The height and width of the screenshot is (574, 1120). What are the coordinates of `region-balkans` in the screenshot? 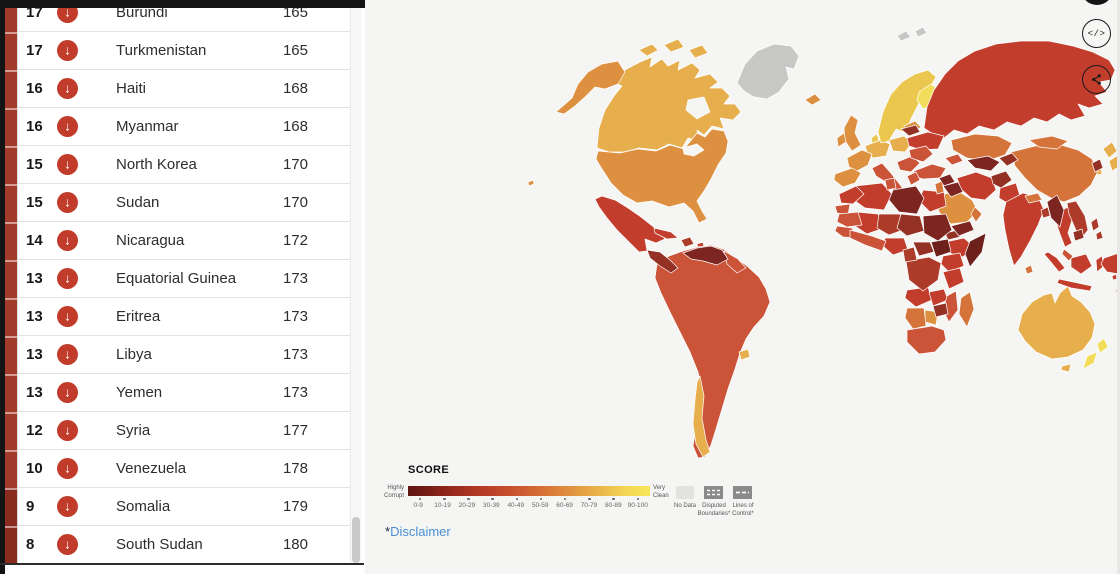 It's located at (908, 164).